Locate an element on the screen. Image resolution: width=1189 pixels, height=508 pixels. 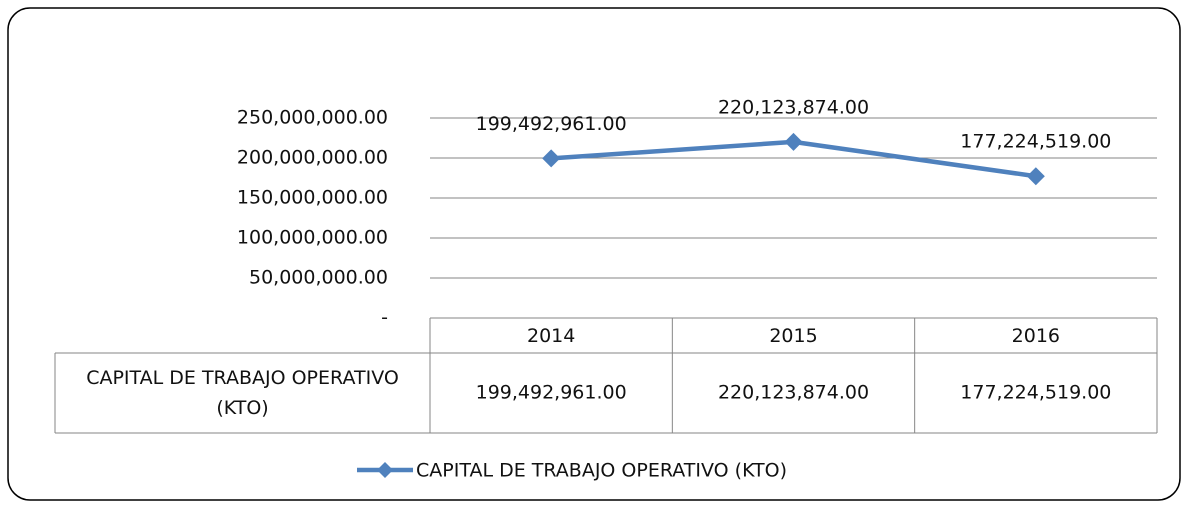
table-value: 199,492,961.00 is located at coordinates (551, 393).